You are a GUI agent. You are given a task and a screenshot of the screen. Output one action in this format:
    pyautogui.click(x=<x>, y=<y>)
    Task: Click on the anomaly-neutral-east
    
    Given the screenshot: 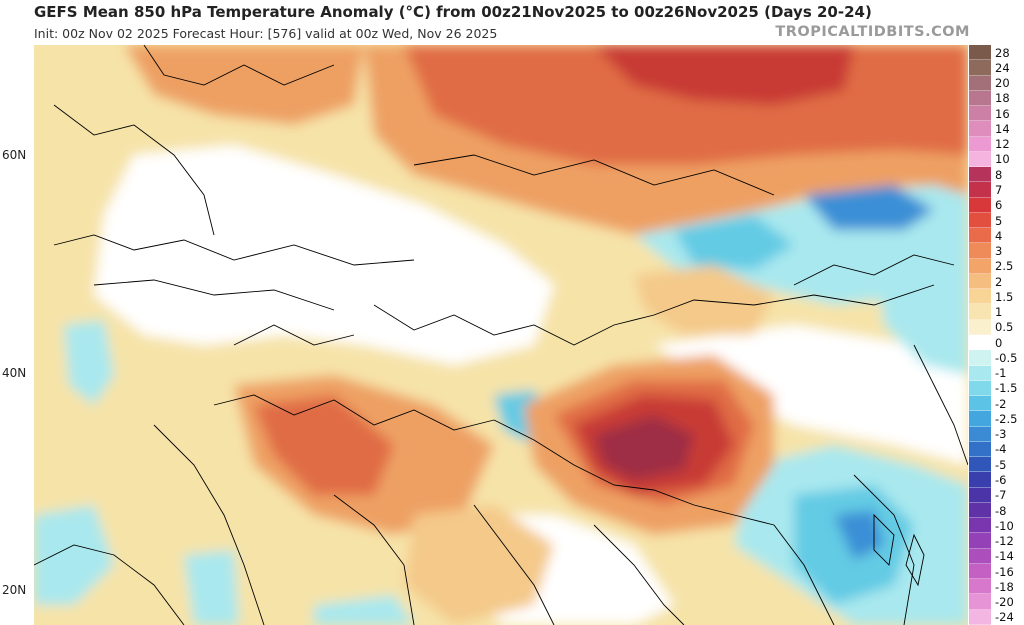 What is the action you would take?
    pyautogui.click(x=811, y=395)
    